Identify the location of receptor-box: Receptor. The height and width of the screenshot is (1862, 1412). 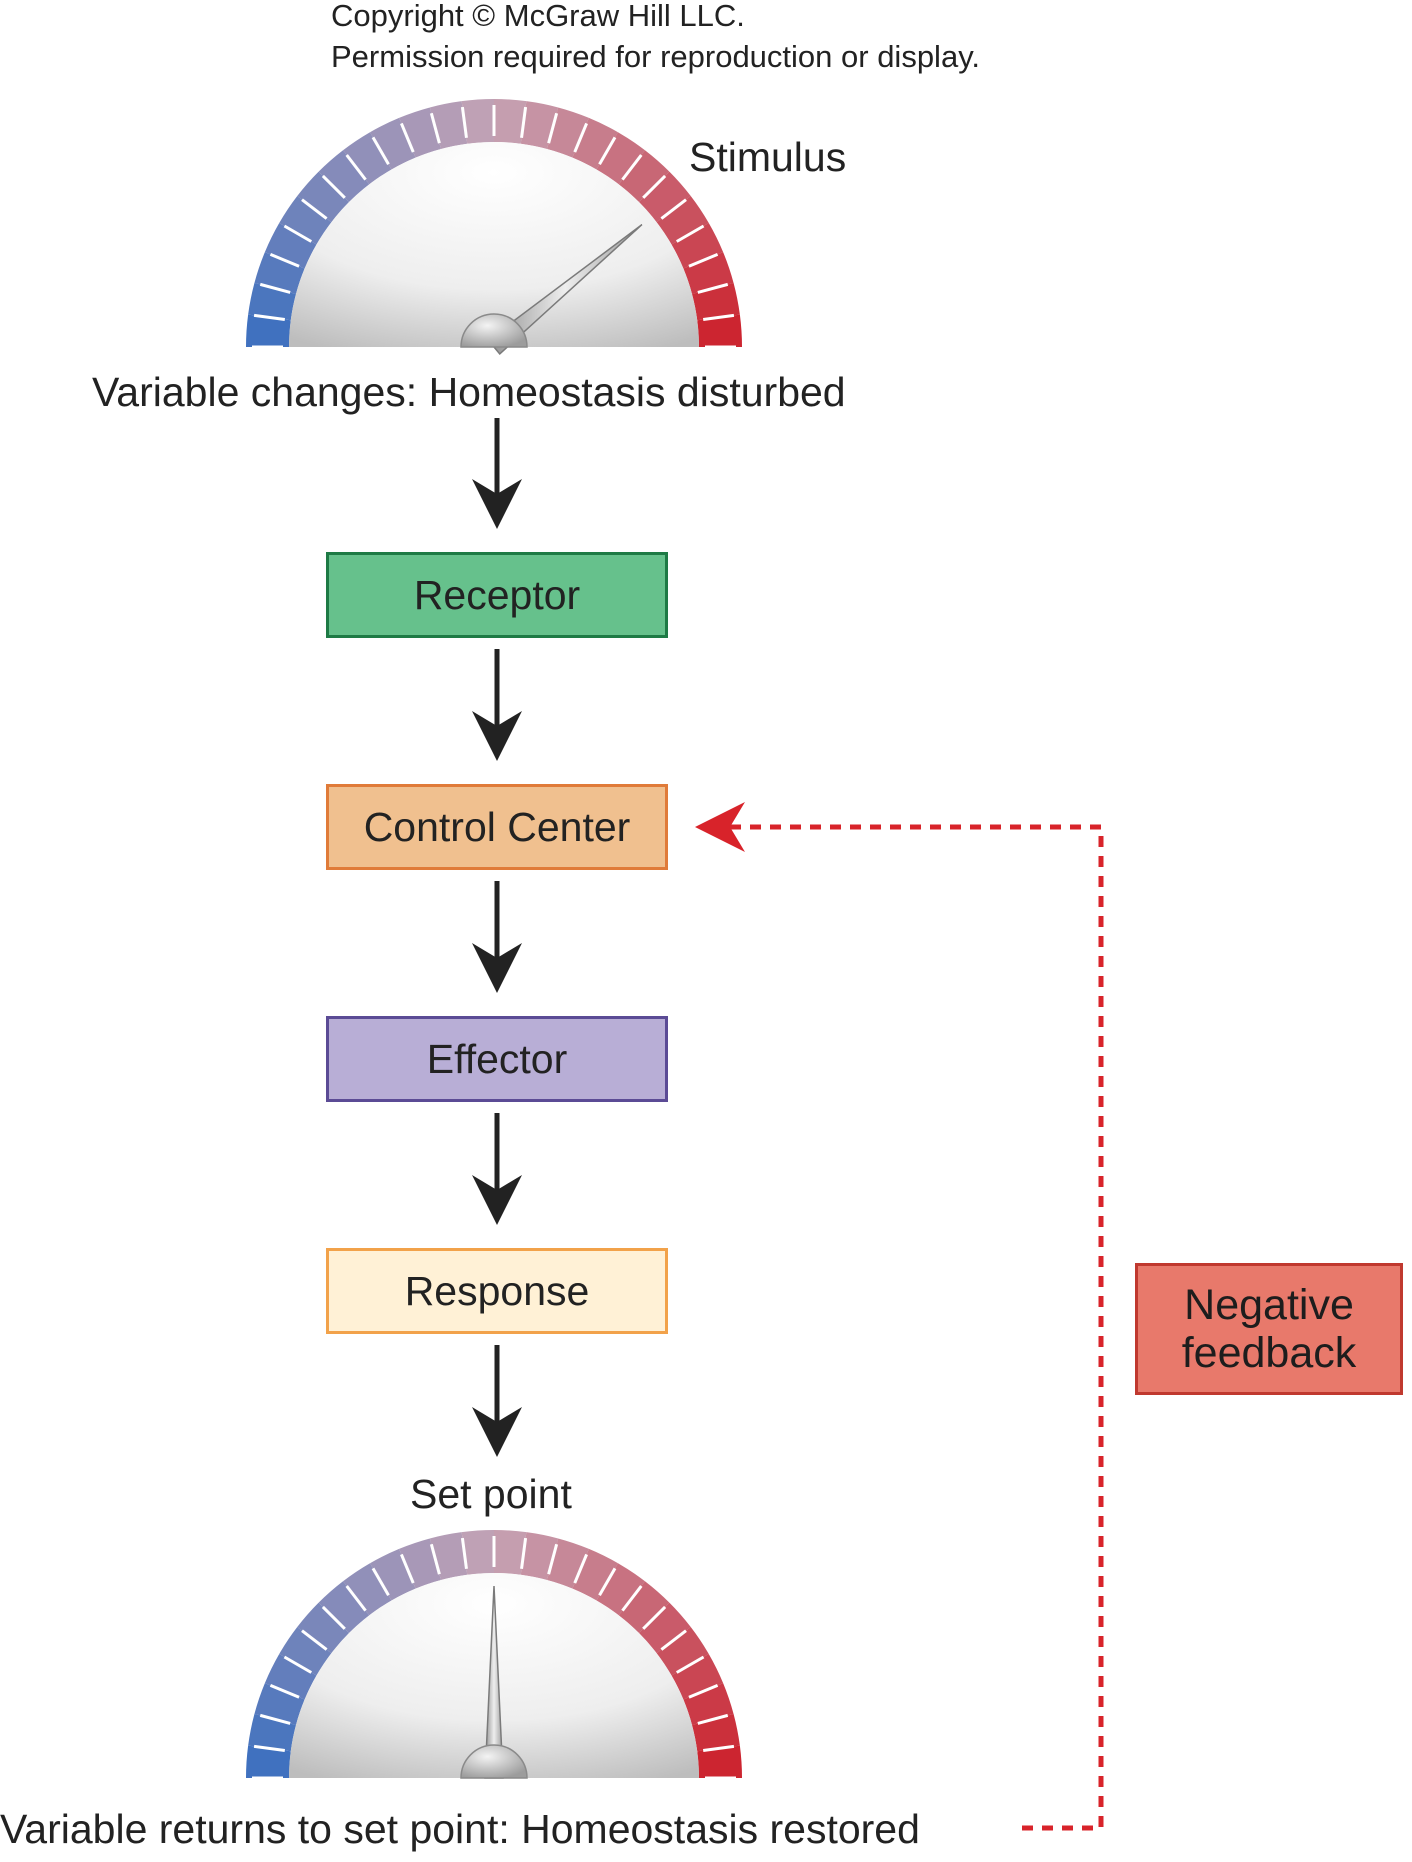
(497, 595).